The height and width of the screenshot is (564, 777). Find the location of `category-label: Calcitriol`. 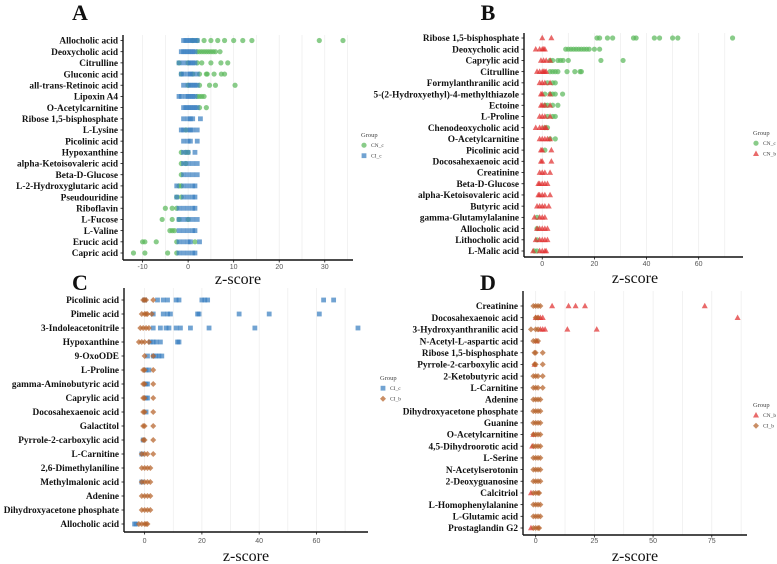

category-label: Calcitriol is located at coordinates (499, 494).